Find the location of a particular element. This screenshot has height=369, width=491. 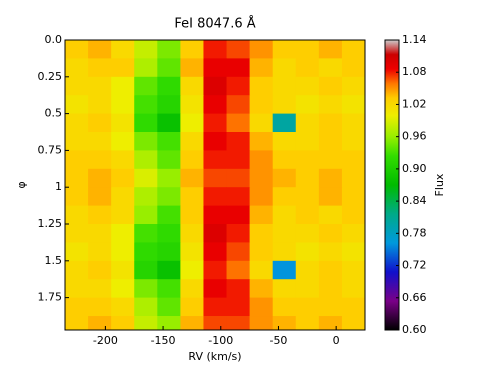

x-tick-label: -100 is located at coordinates (220, 340).